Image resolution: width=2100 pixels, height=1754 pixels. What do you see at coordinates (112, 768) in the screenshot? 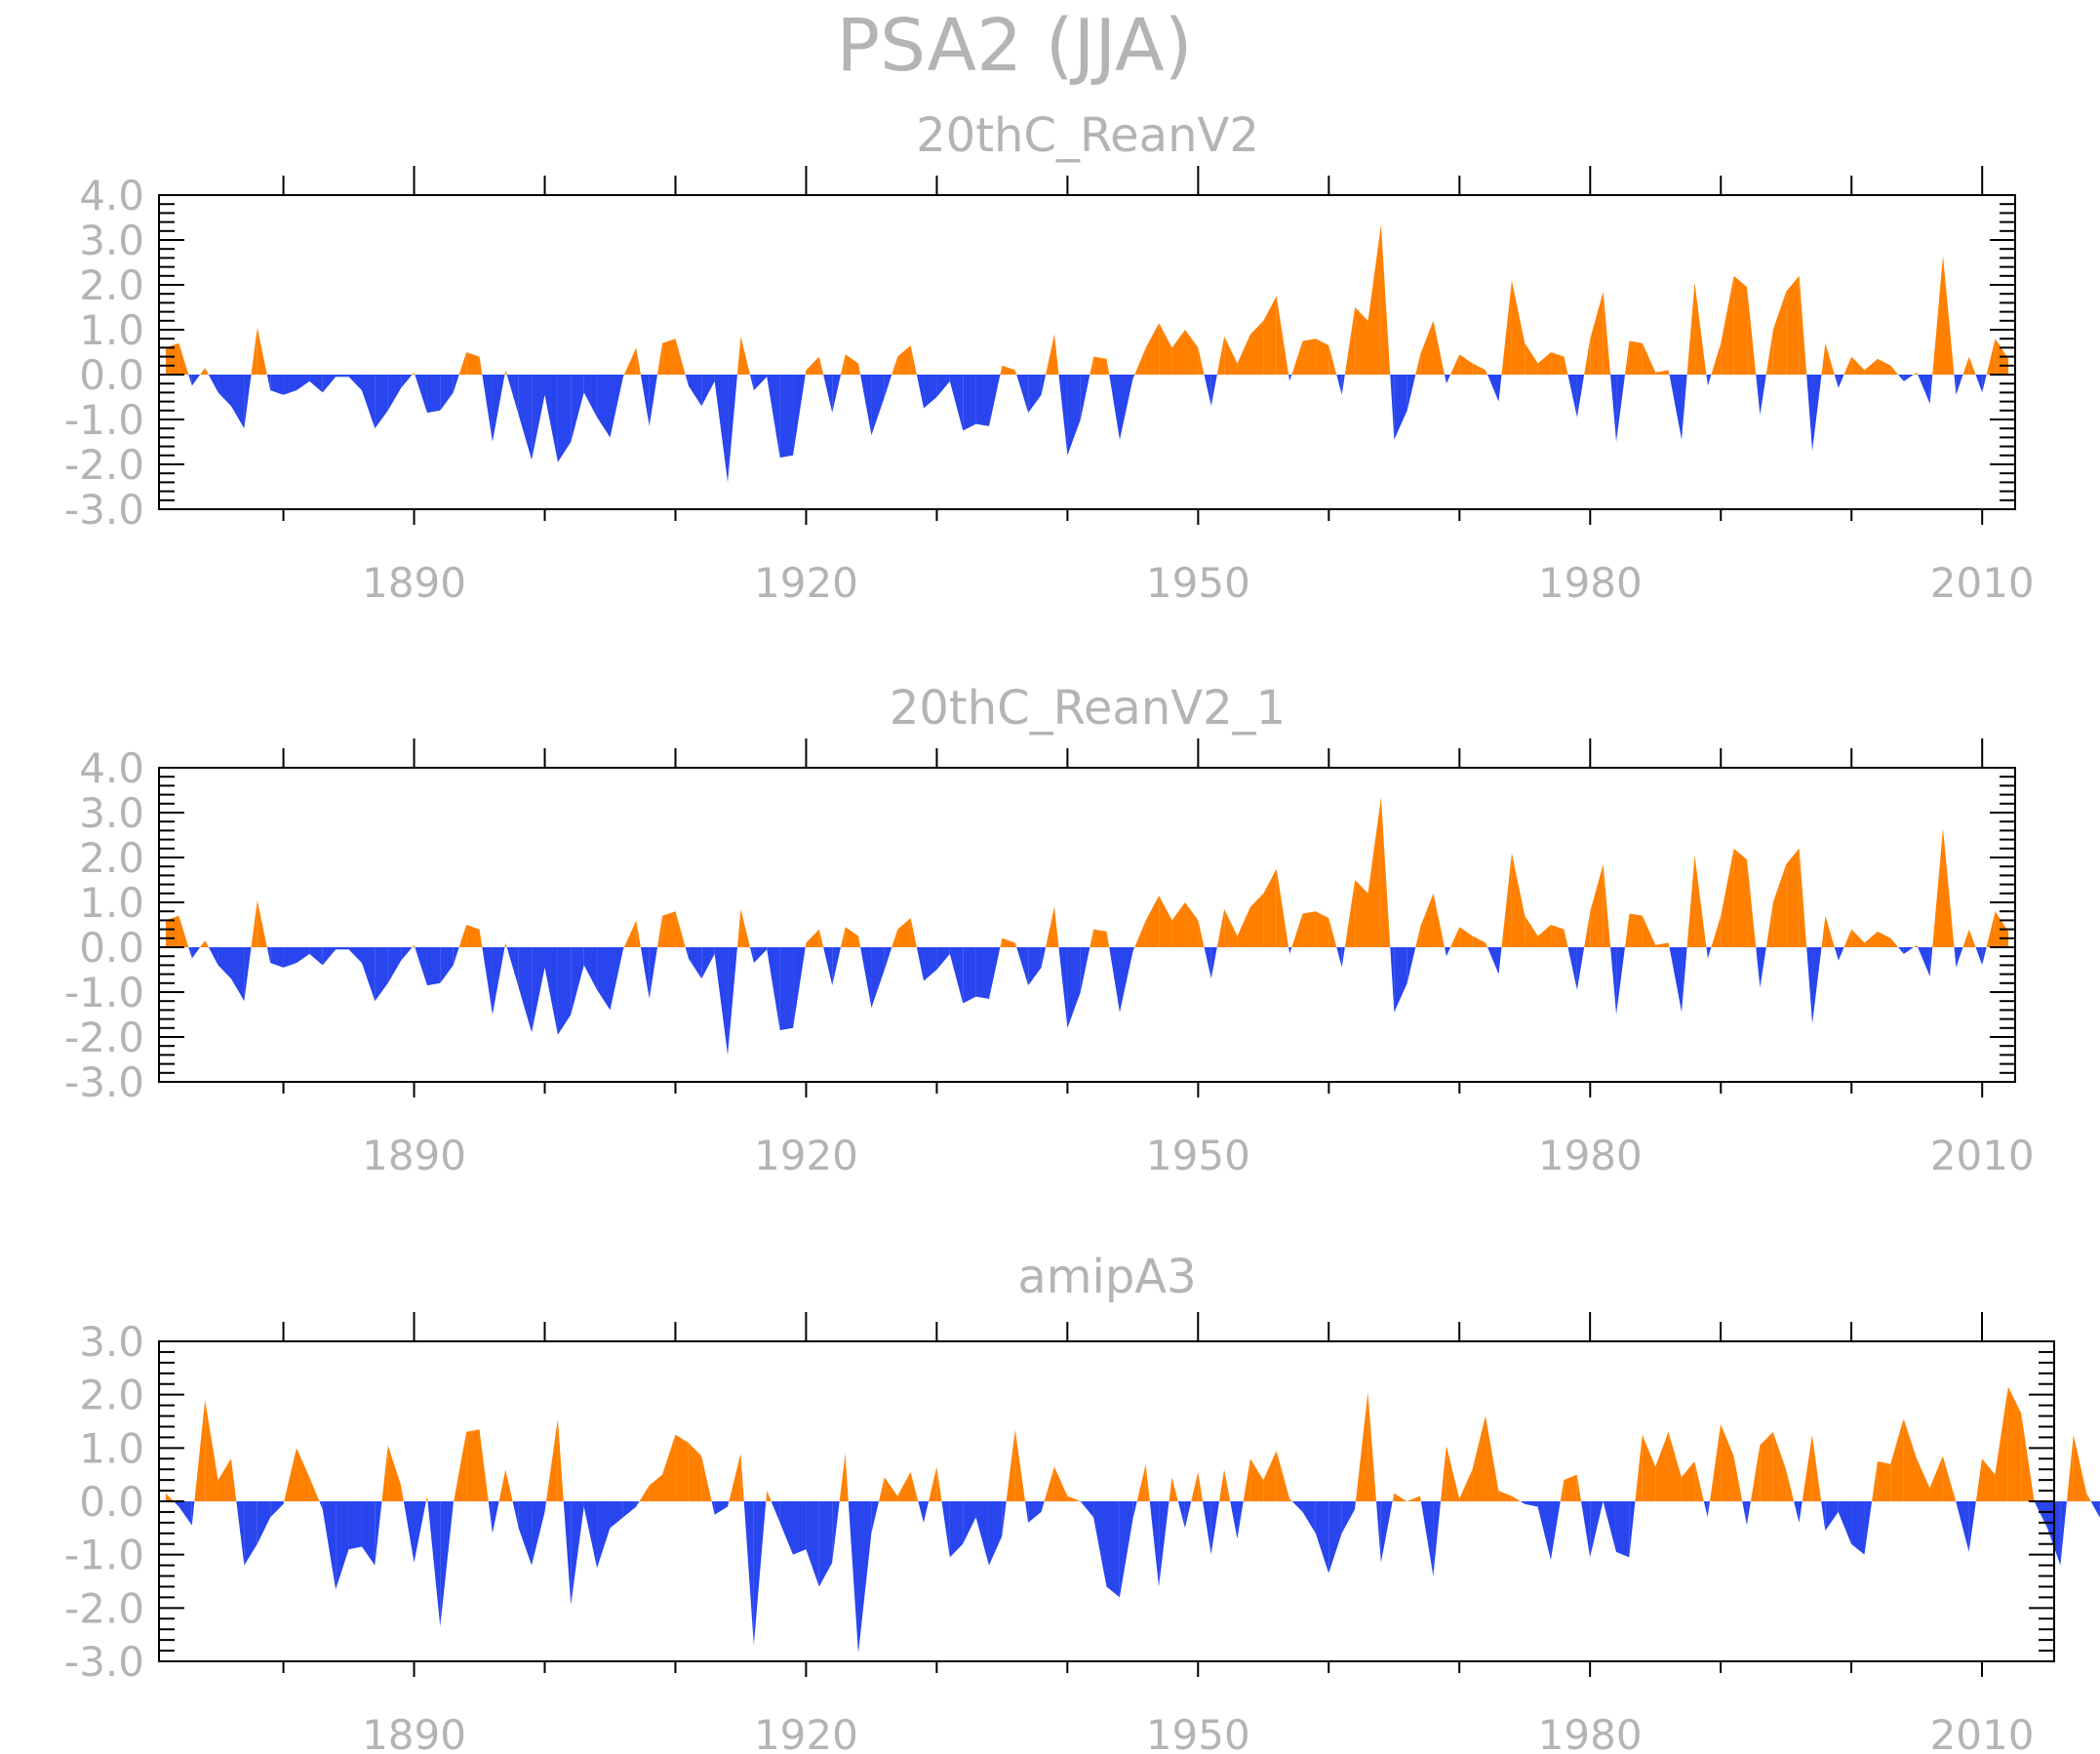
I see `y-tick-label: 4.0` at bounding box center [112, 768].